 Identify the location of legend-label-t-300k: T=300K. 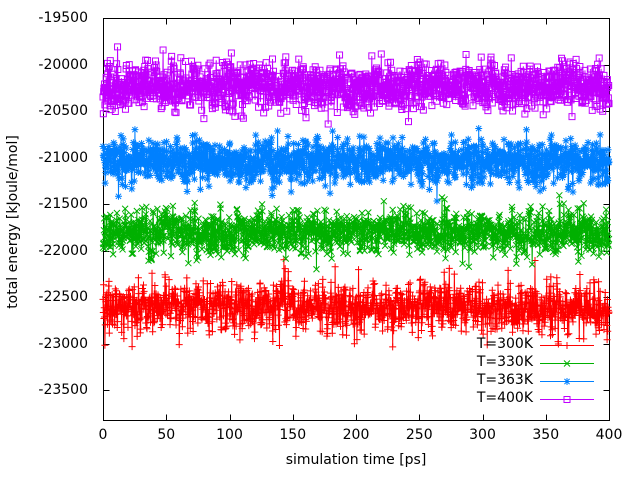
(504, 344).